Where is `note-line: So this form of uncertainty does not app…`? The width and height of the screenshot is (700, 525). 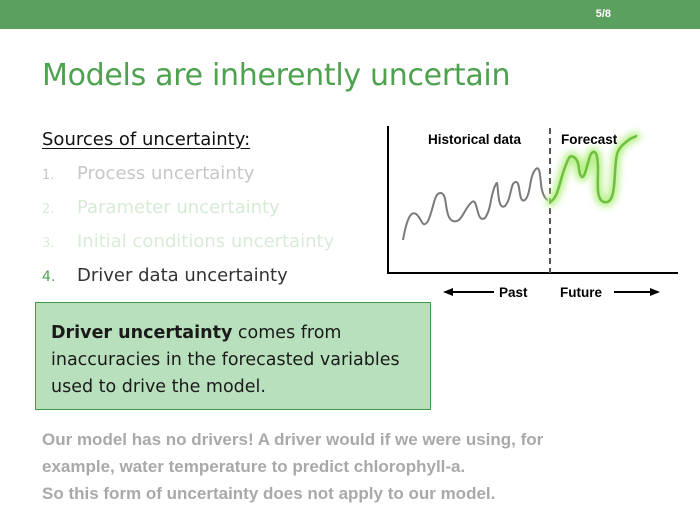
note-line: So this form of uncertainty does not app… is located at coordinates (269, 493).